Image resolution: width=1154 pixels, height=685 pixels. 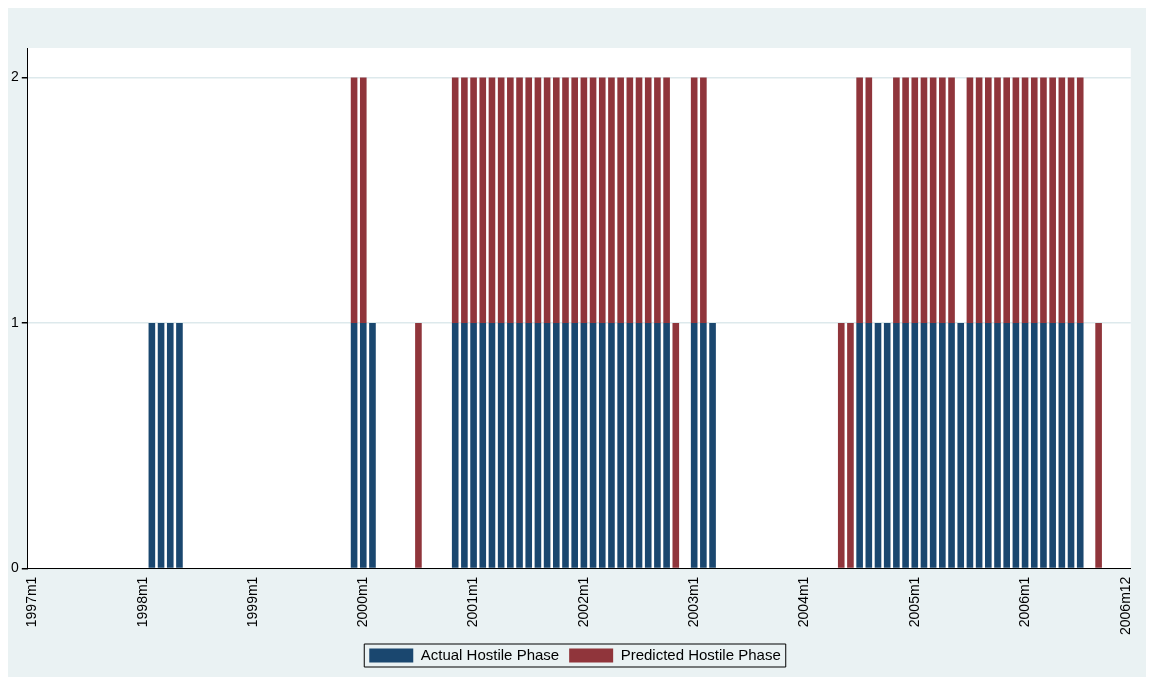 What do you see at coordinates (251, 602) in the screenshot?
I see `x-tick-label: 1999m1` at bounding box center [251, 602].